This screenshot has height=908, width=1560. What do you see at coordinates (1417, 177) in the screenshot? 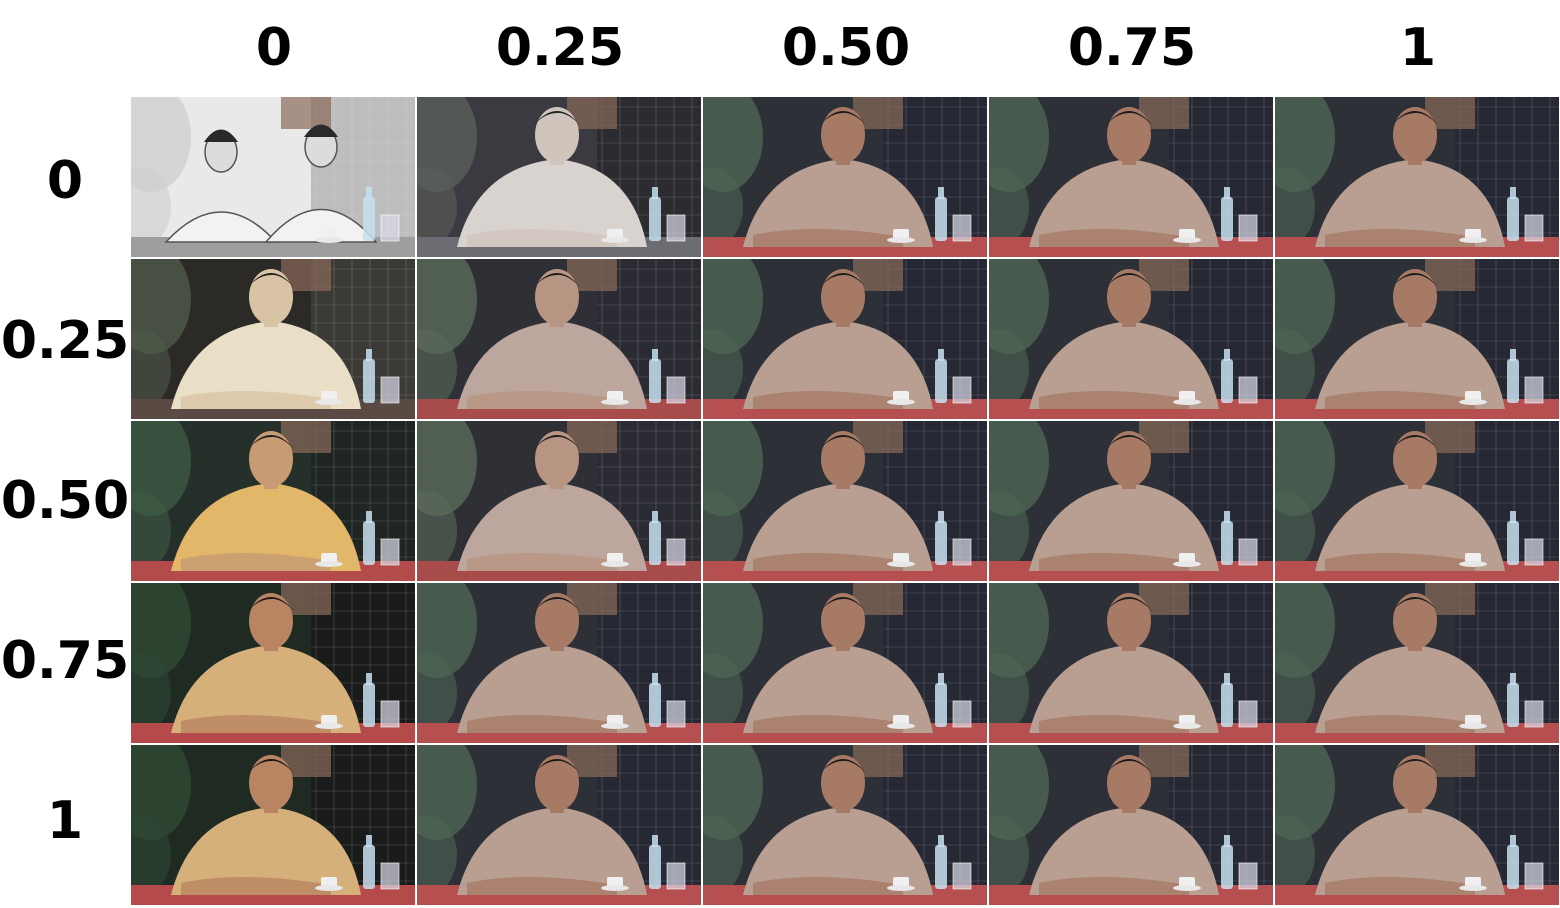
I see `grid-image-r0-c4` at bounding box center [1417, 177].